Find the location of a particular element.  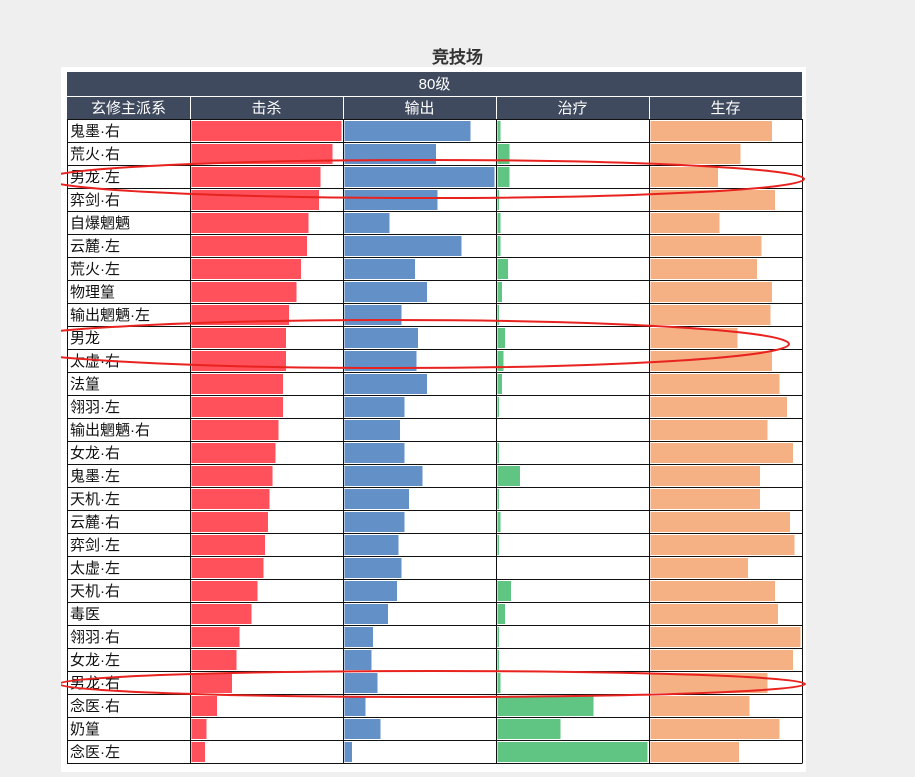

row-label: 女龙·右 is located at coordinates (95, 453).